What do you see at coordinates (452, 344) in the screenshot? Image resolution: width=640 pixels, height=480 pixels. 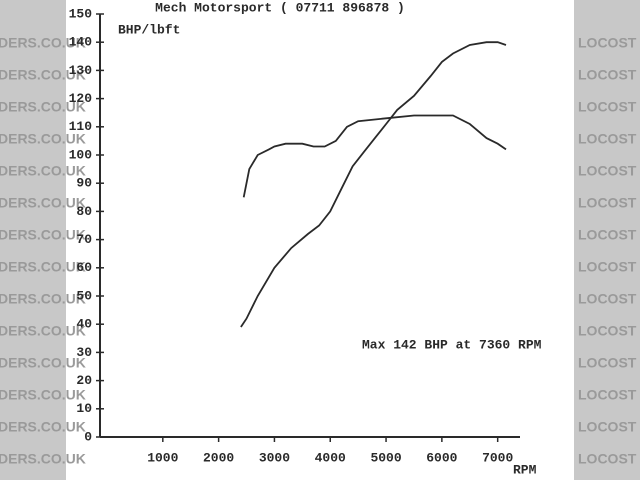 I see `annotation: Max 142 BHP at 7360 RPM` at bounding box center [452, 344].